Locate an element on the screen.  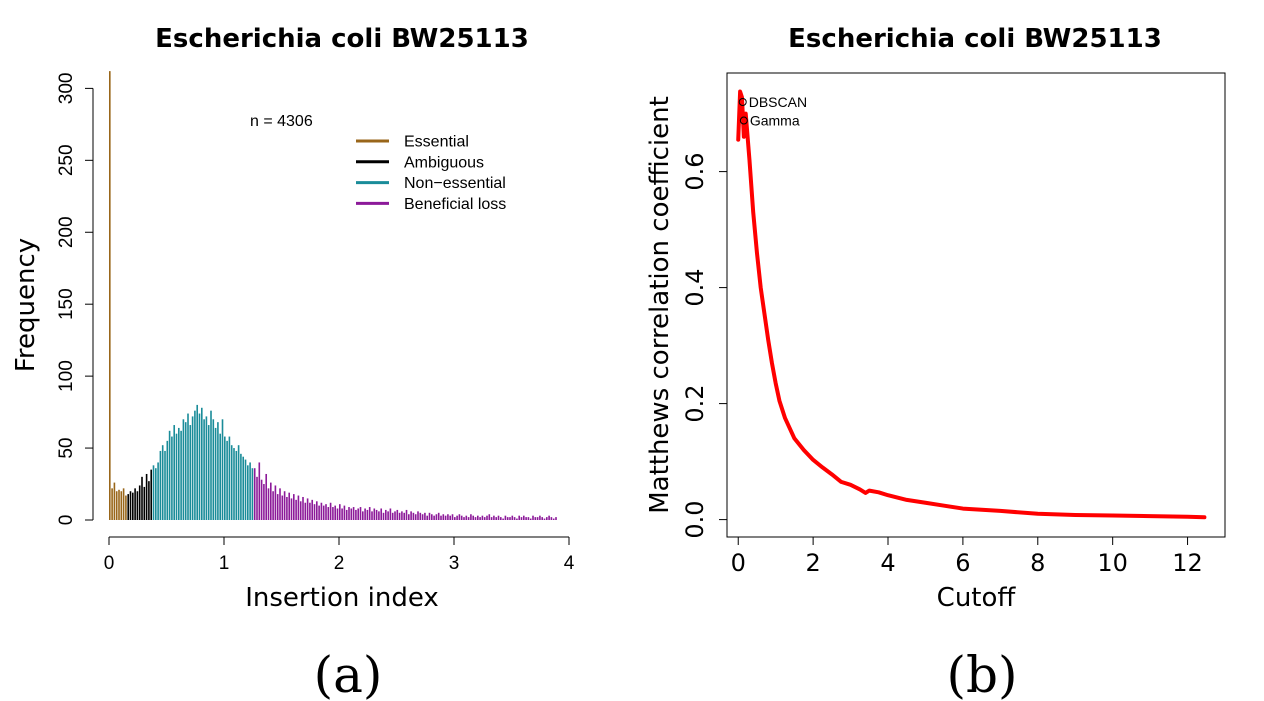
x-tick-label: 2 is located at coordinates (339, 563).